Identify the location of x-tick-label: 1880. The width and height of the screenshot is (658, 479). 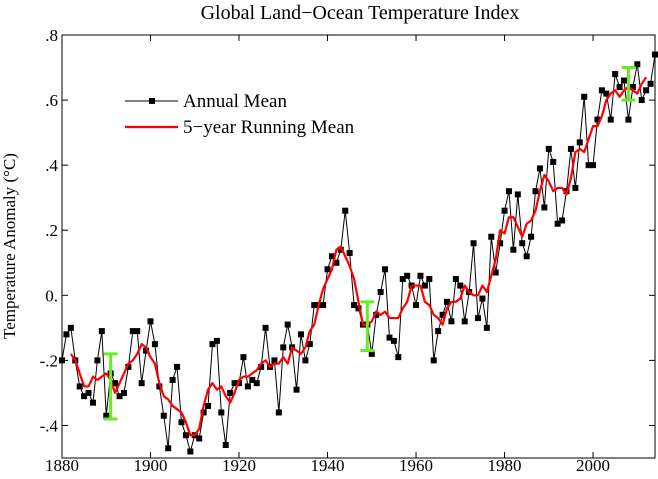
(62, 465).